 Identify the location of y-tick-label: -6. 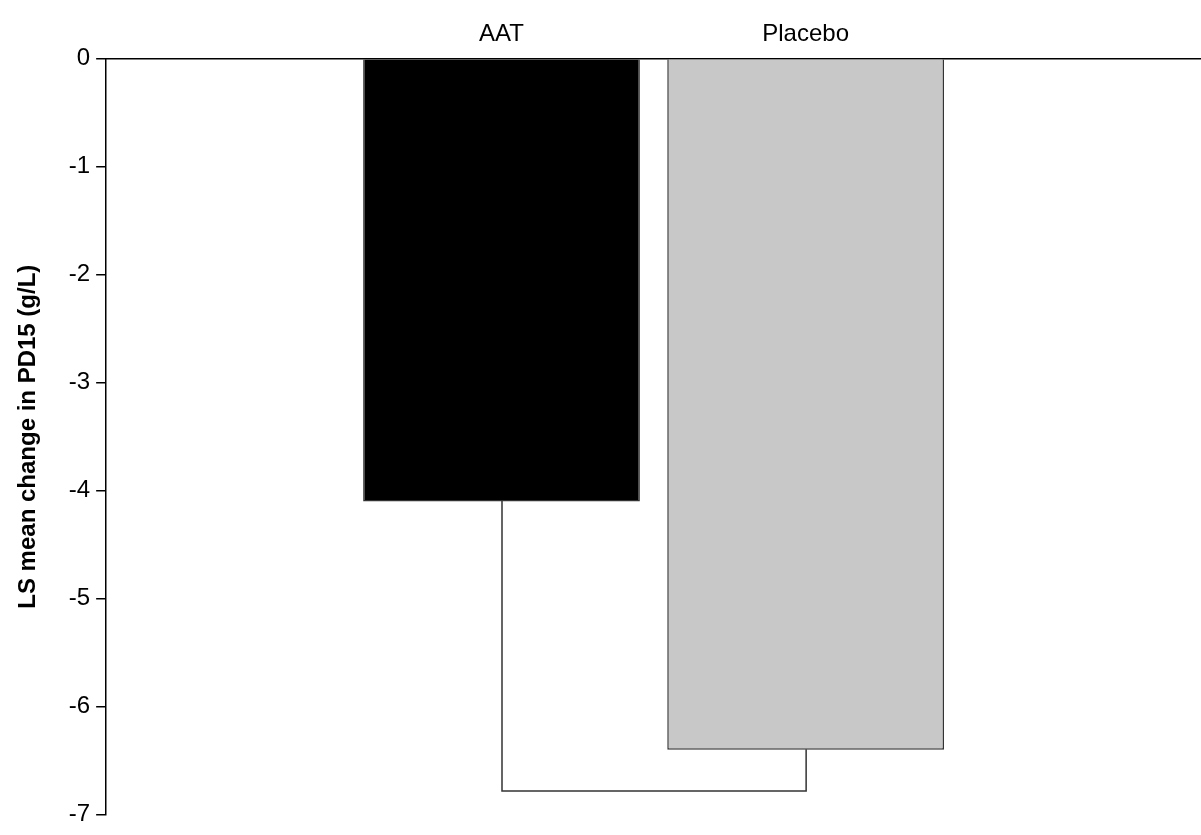
(79, 705).